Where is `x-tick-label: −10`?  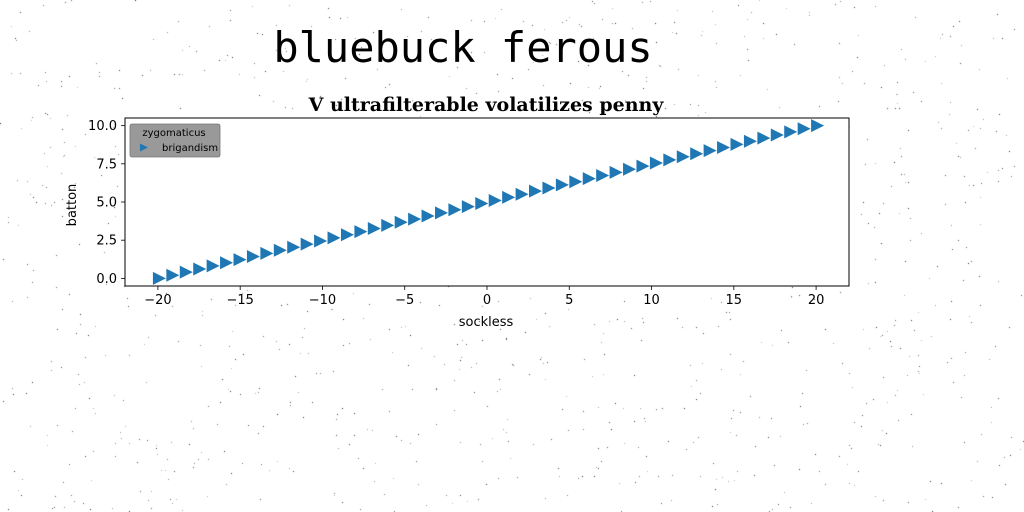 x-tick-label: −10 is located at coordinates (322, 300).